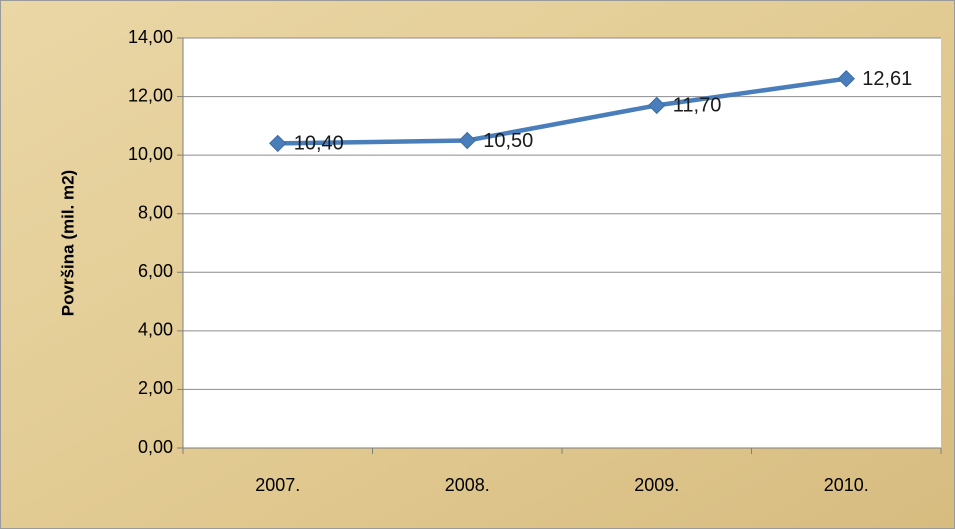 Image resolution: width=955 pixels, height=529 pixels. I want to click on data-label: 10,50, so click(508, 141).